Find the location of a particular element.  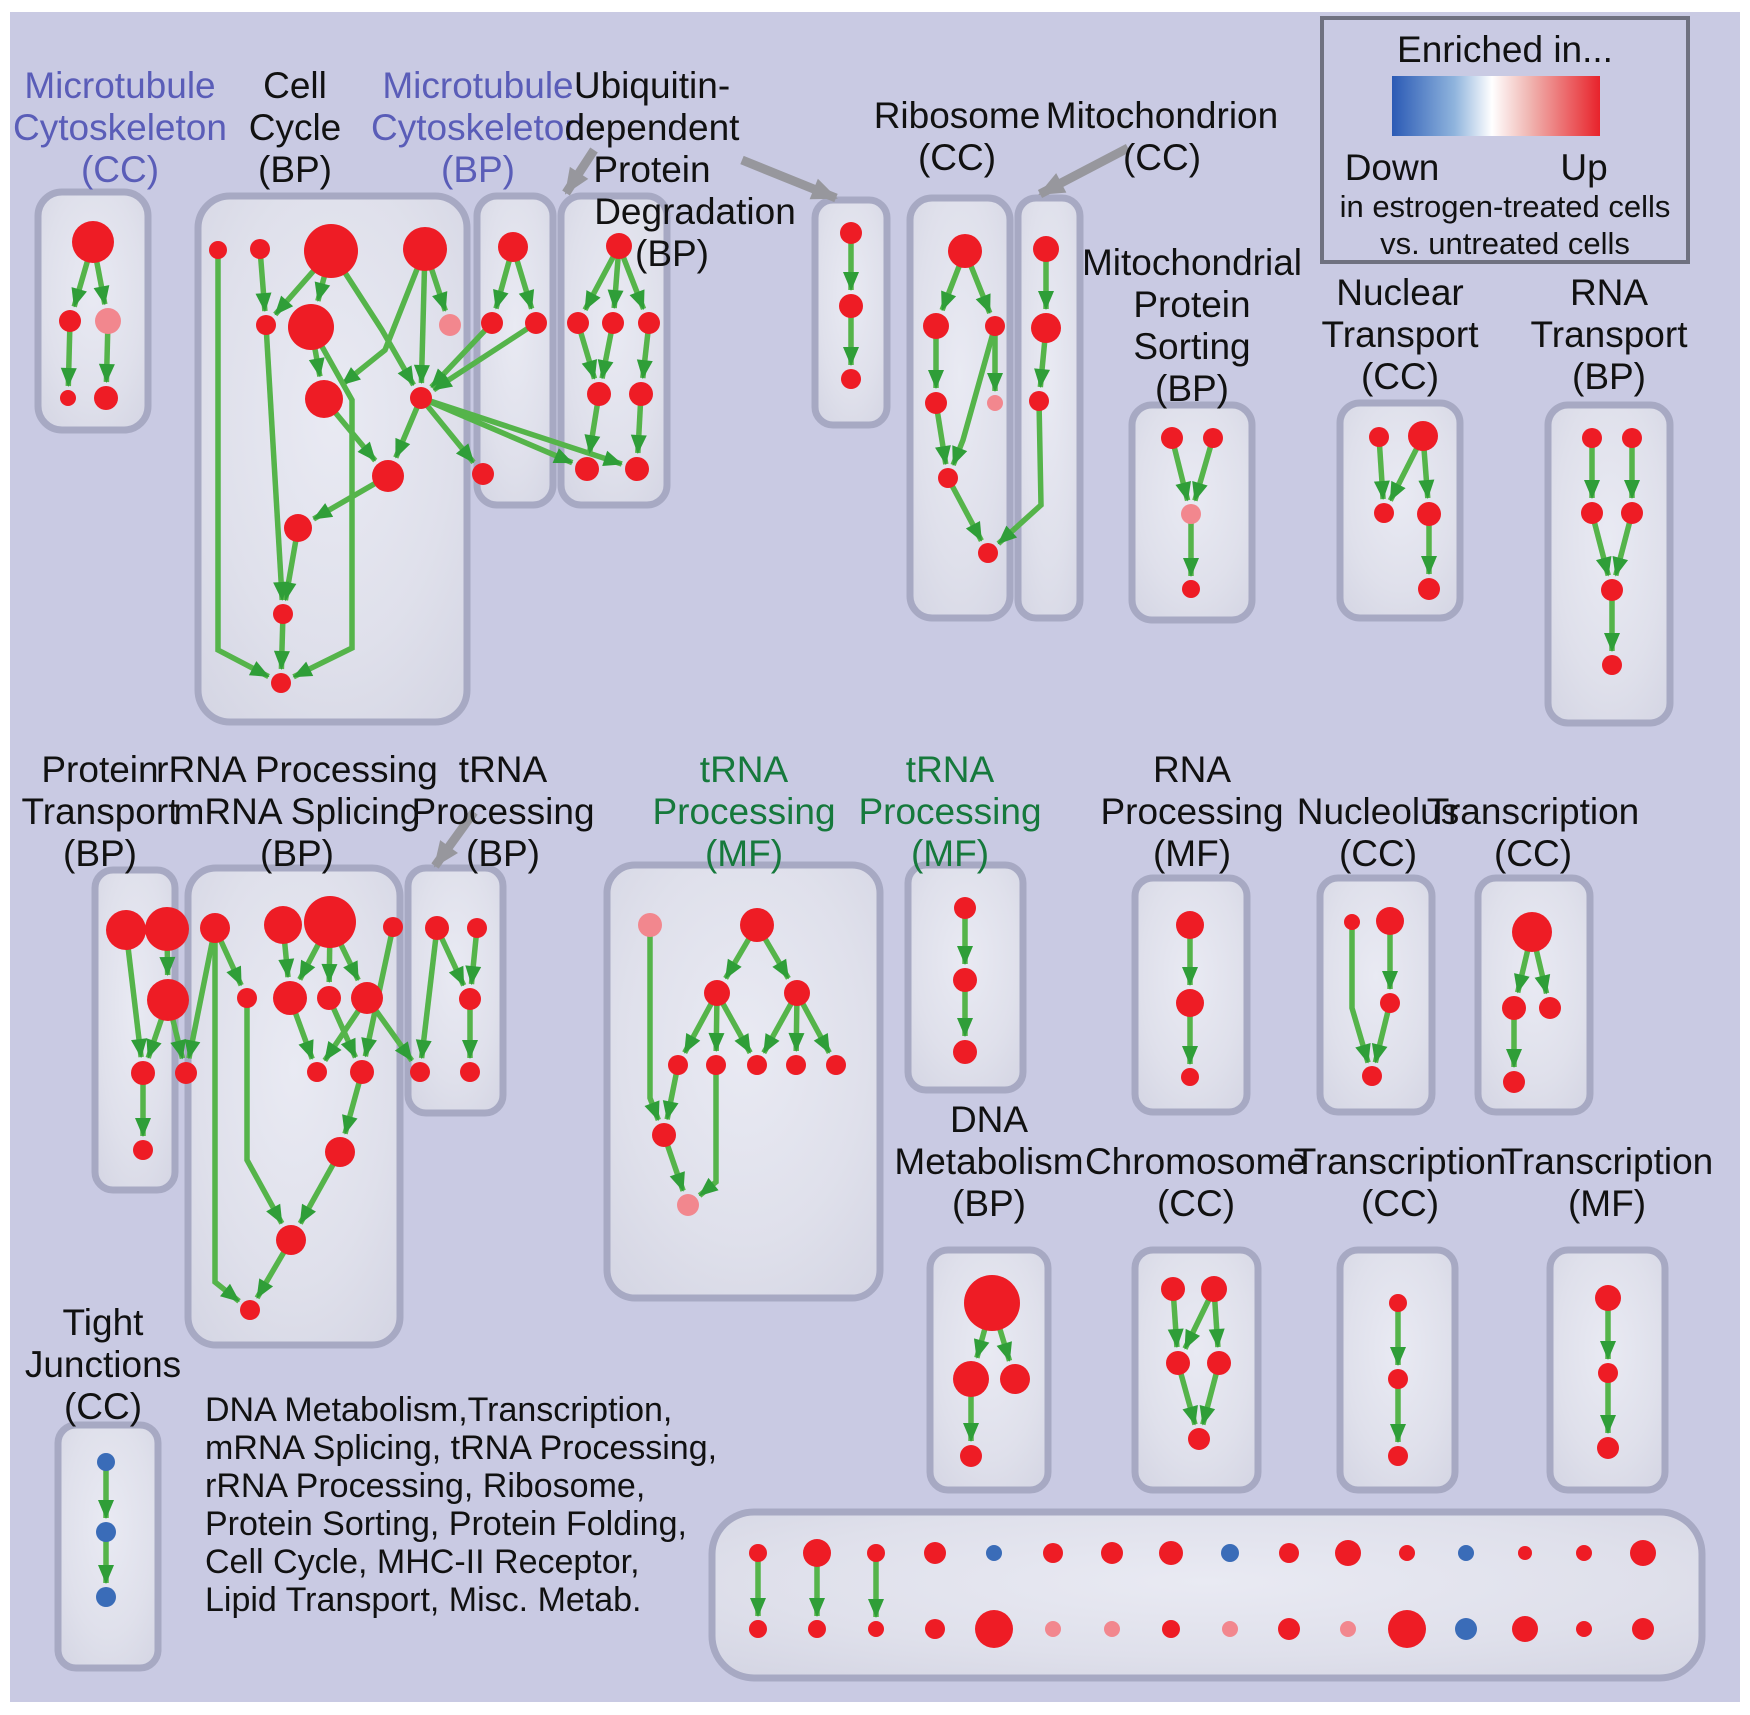

cluster-label-ribosome-line1: Ribosome is located at coordinates (957, 115).